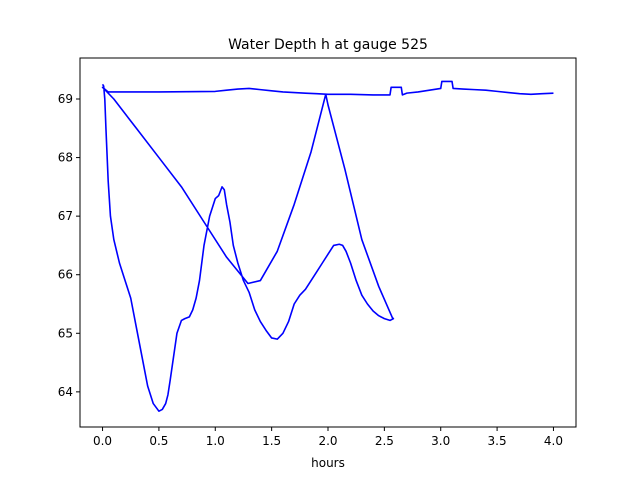 The width and height of the screenshot is (640, 480). Describe the element at coordinates (65, 333) in the screenshot. I see `y-tick-label: 65` at that location.